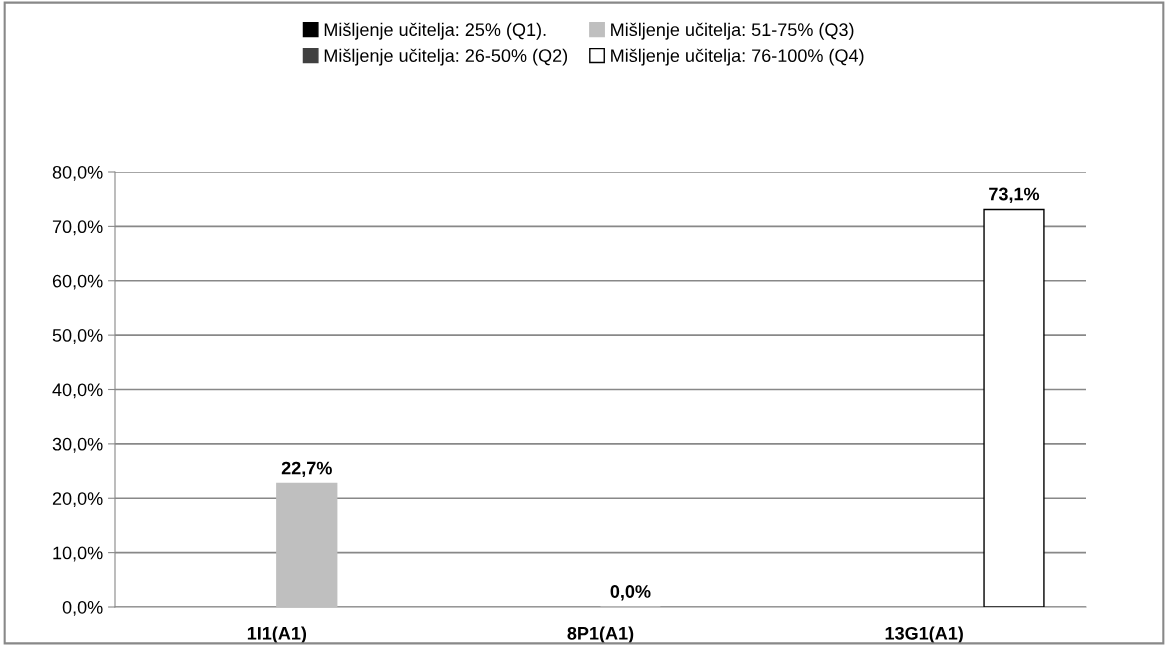 The image size is (1168, 646). I want to click on data-label: 73,1%, so click(1014, 195).